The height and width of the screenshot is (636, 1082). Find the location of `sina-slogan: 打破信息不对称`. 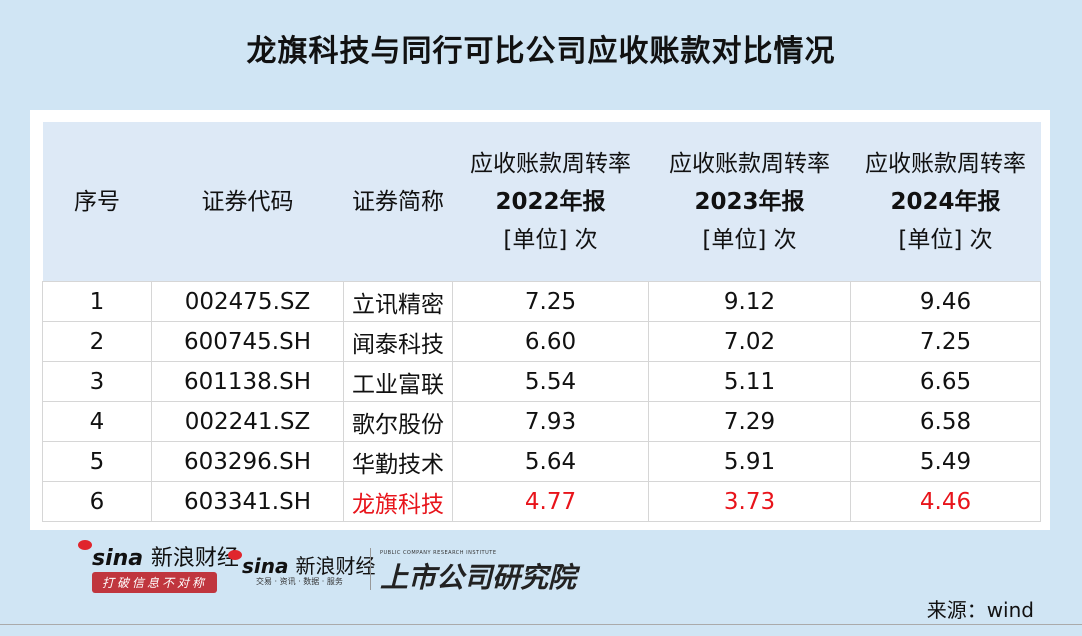

sina-slogan: 打破信息不对称 is located at coordinates (155, 582).